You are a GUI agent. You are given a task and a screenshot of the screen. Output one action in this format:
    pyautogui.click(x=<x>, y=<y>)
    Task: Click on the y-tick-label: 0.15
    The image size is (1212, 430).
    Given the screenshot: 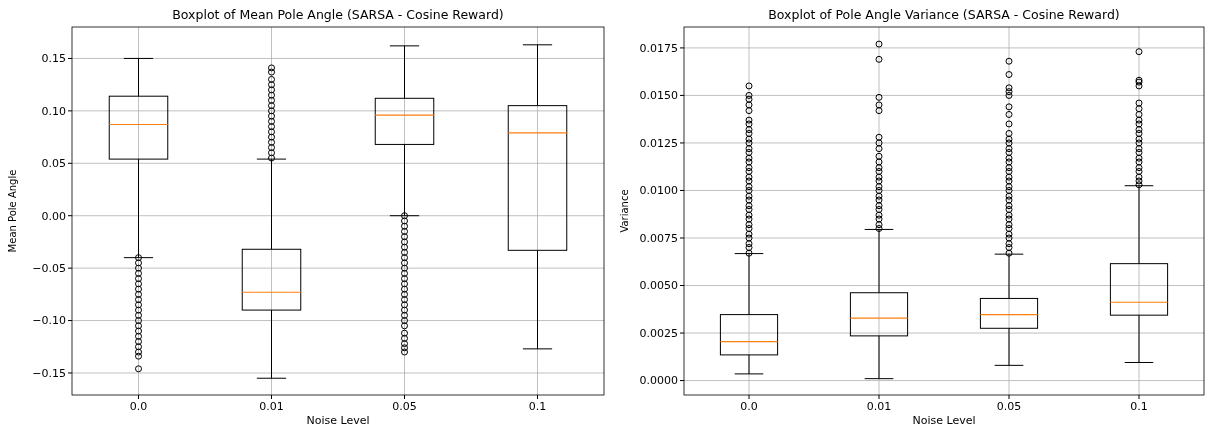 What is the action you would take?
    pyautogui.click(x=53, y=59)
    